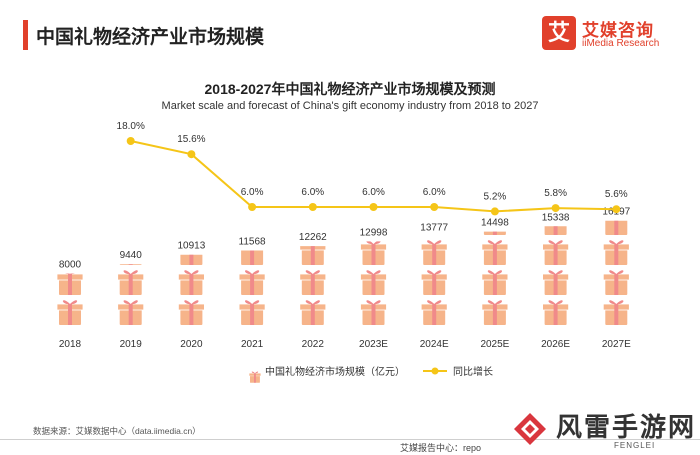 The image size is (700, 455). Describe the element at coordinates (313, 237) in the screenshot. I see `bar-value-label: 12262` at that location.